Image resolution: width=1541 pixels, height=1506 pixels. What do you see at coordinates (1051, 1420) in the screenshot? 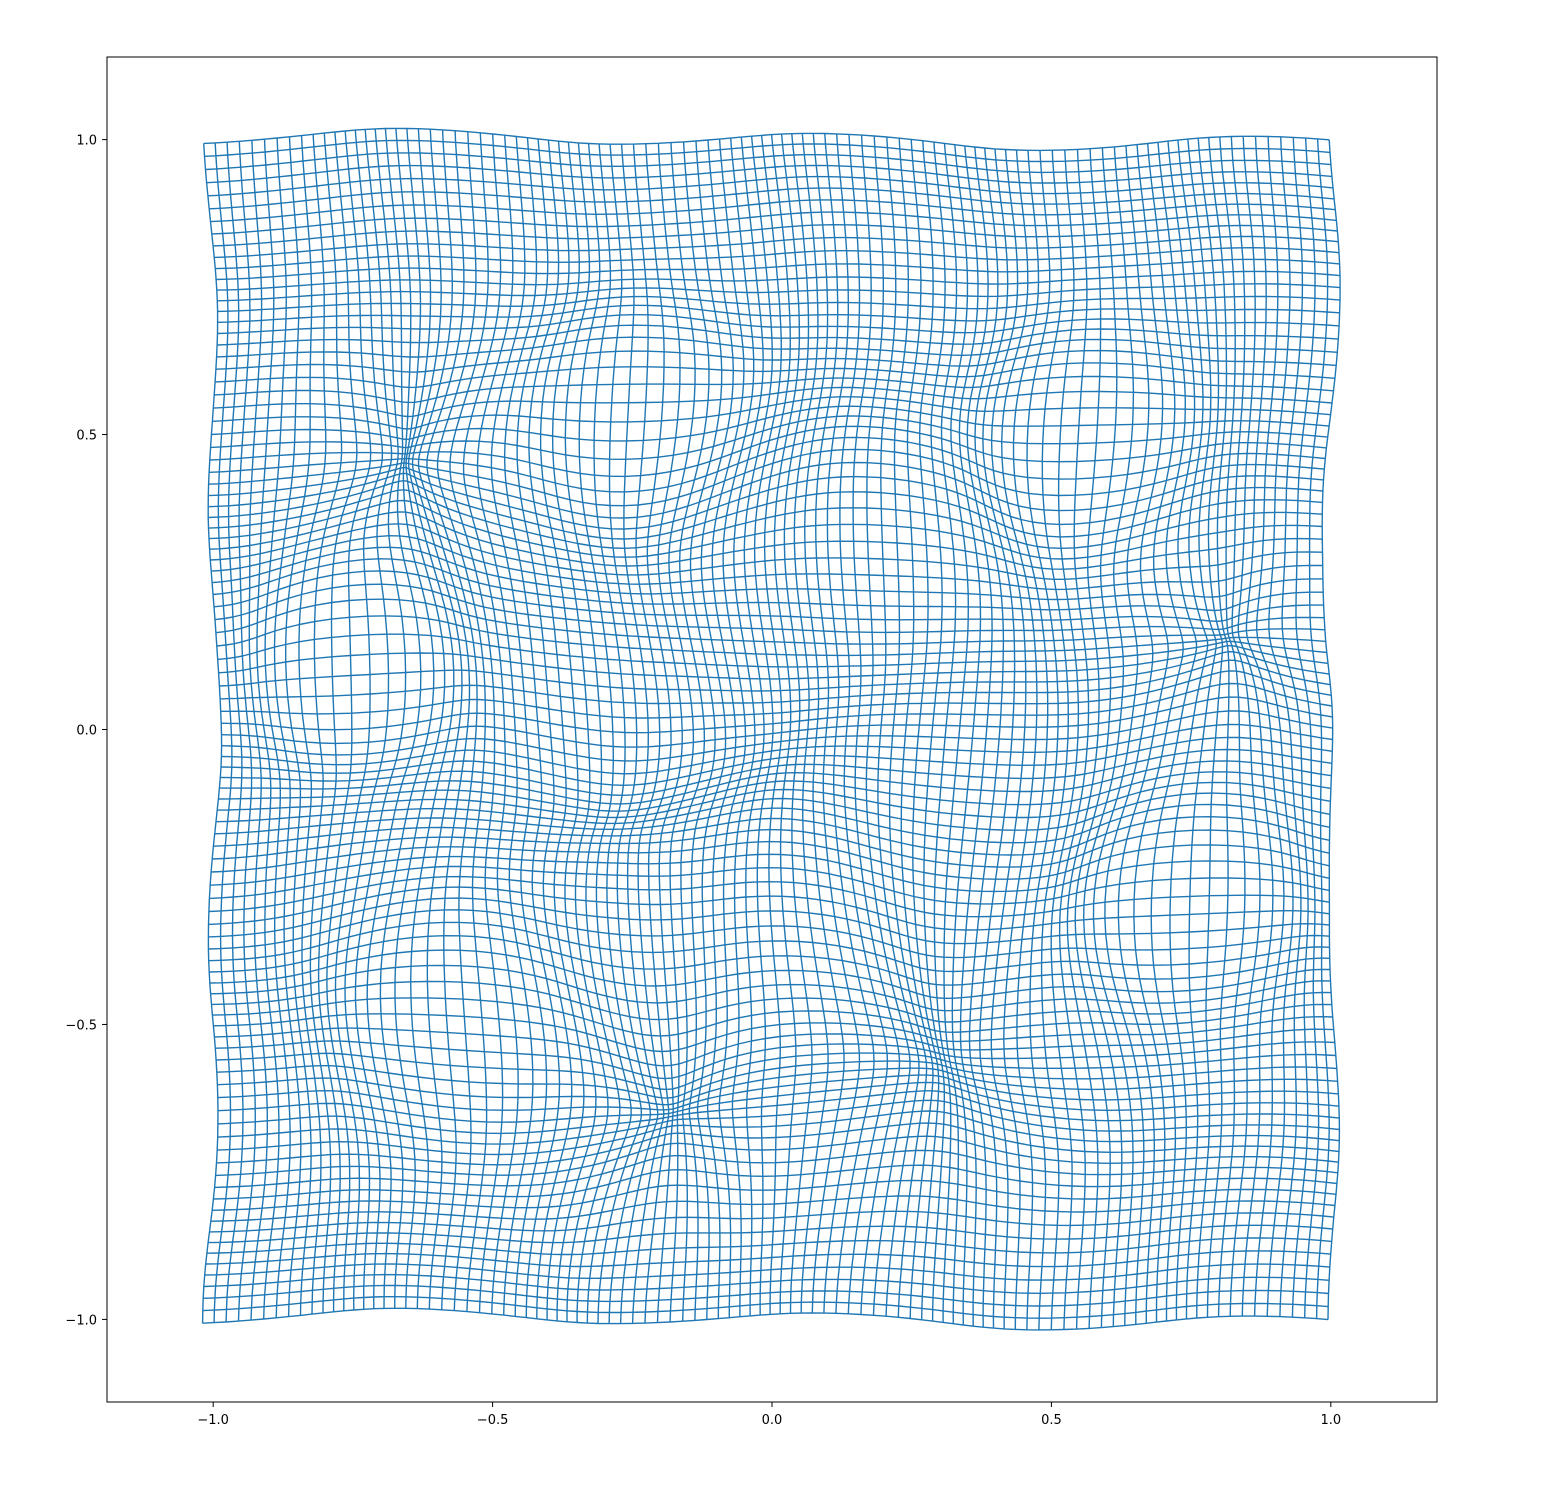
I see `x-tick-label: 0.5` at bounding box center [1051, 1420].